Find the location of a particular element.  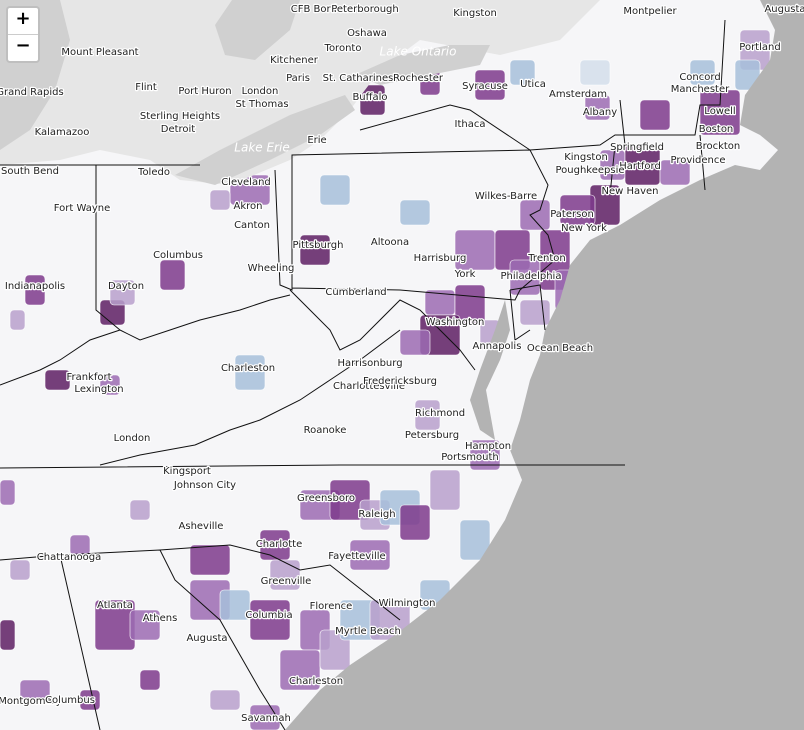

lake-ontario is located at coordinates (422, 65).